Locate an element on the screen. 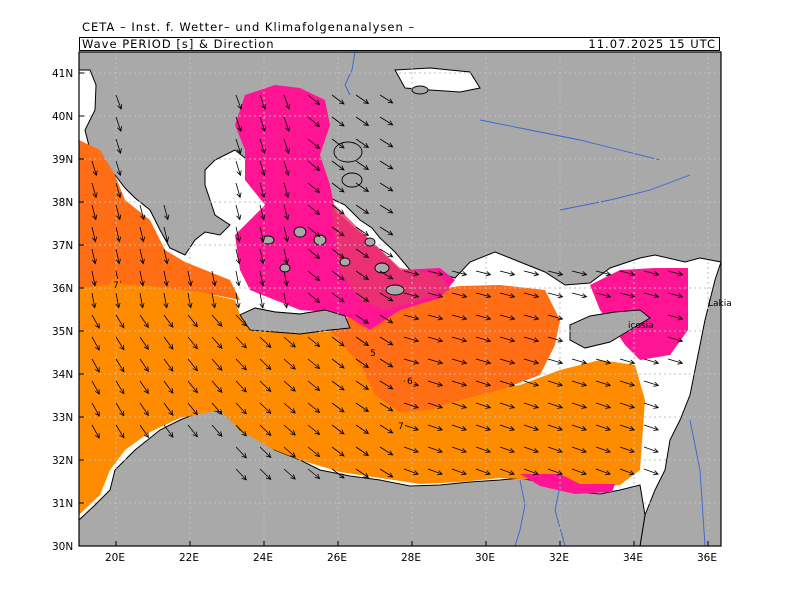  lon-label-36e: 36E is located at coordinates (707, 558).